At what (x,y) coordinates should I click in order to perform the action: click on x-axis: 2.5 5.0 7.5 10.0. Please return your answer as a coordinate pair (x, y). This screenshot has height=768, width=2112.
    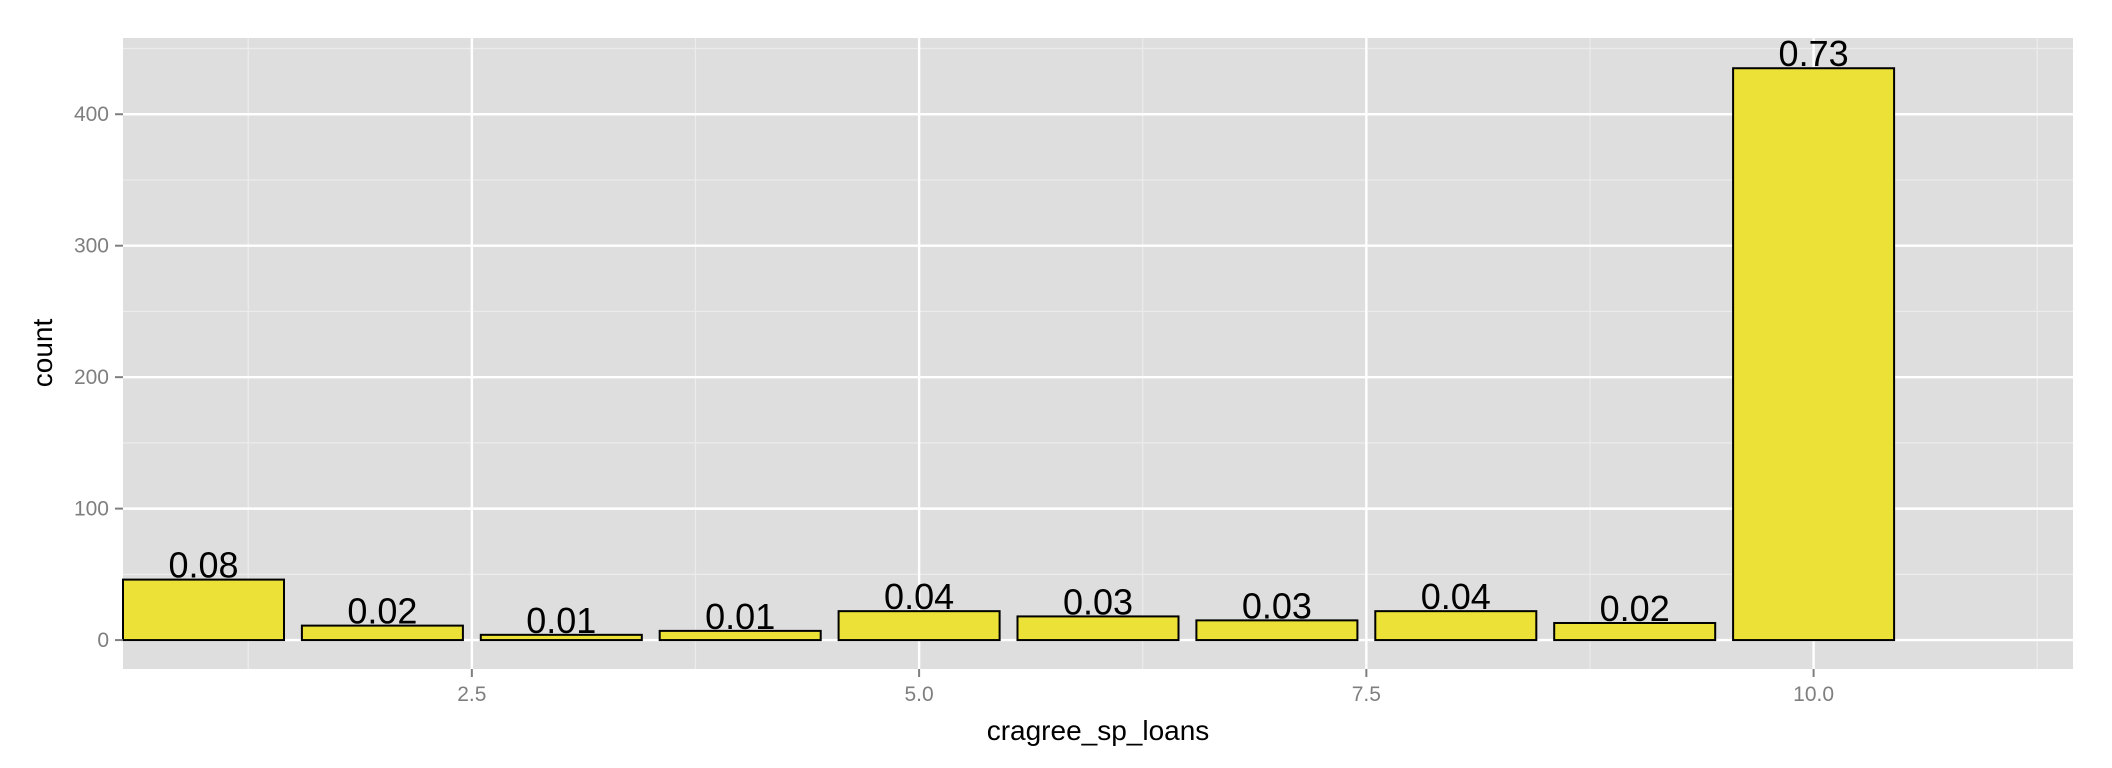
    Looking at the image, I should click on (1145, 687).